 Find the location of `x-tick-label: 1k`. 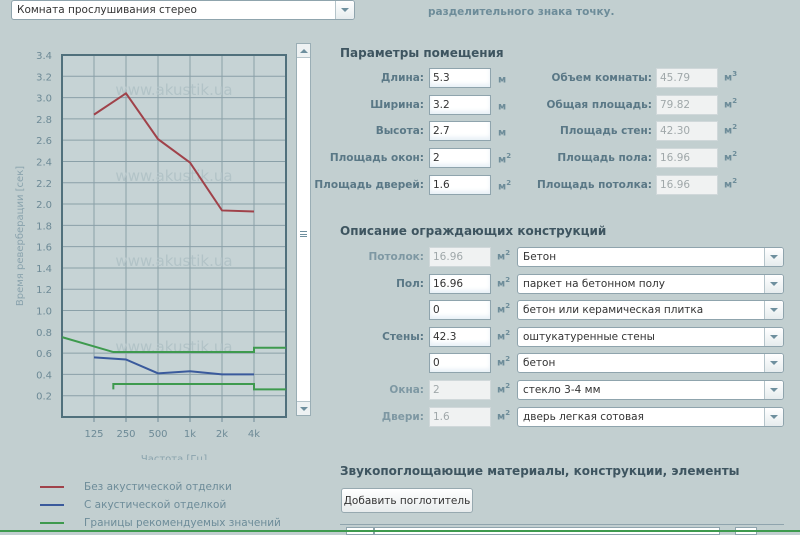

x-tick-label: 1k is located at coordinates (190, 434).